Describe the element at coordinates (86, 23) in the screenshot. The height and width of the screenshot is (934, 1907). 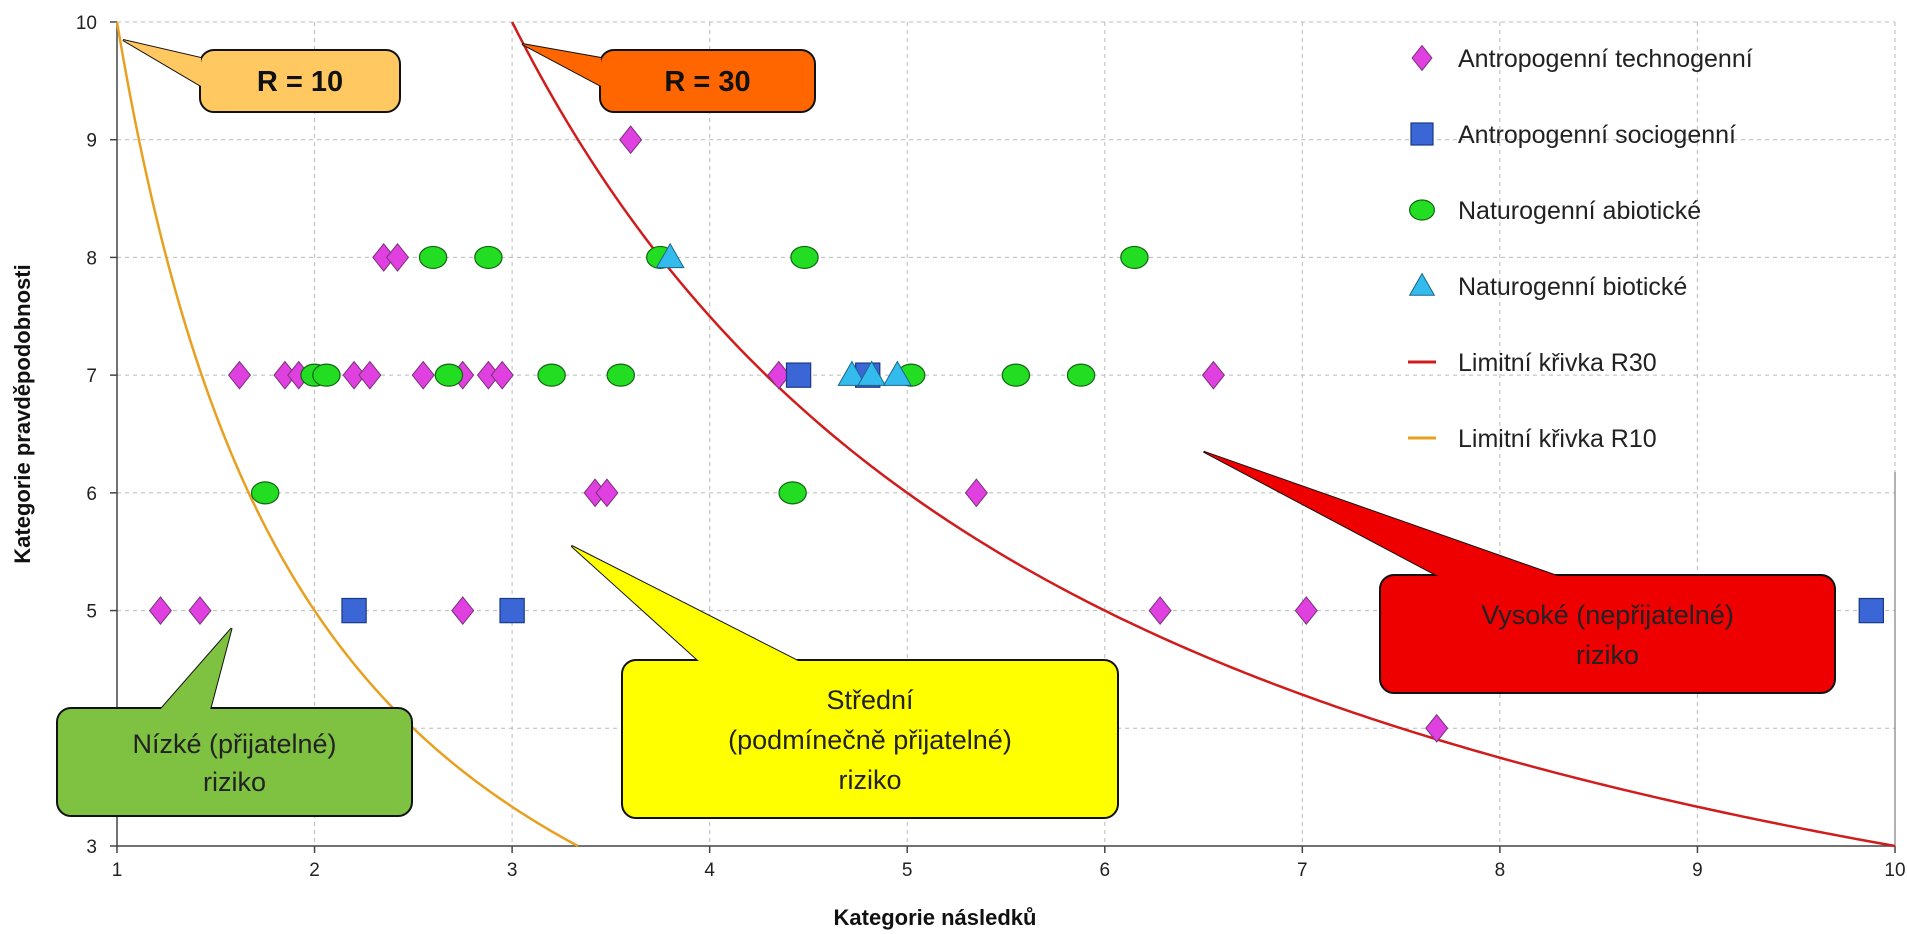
I see `y-tick-label: 10` at that location.